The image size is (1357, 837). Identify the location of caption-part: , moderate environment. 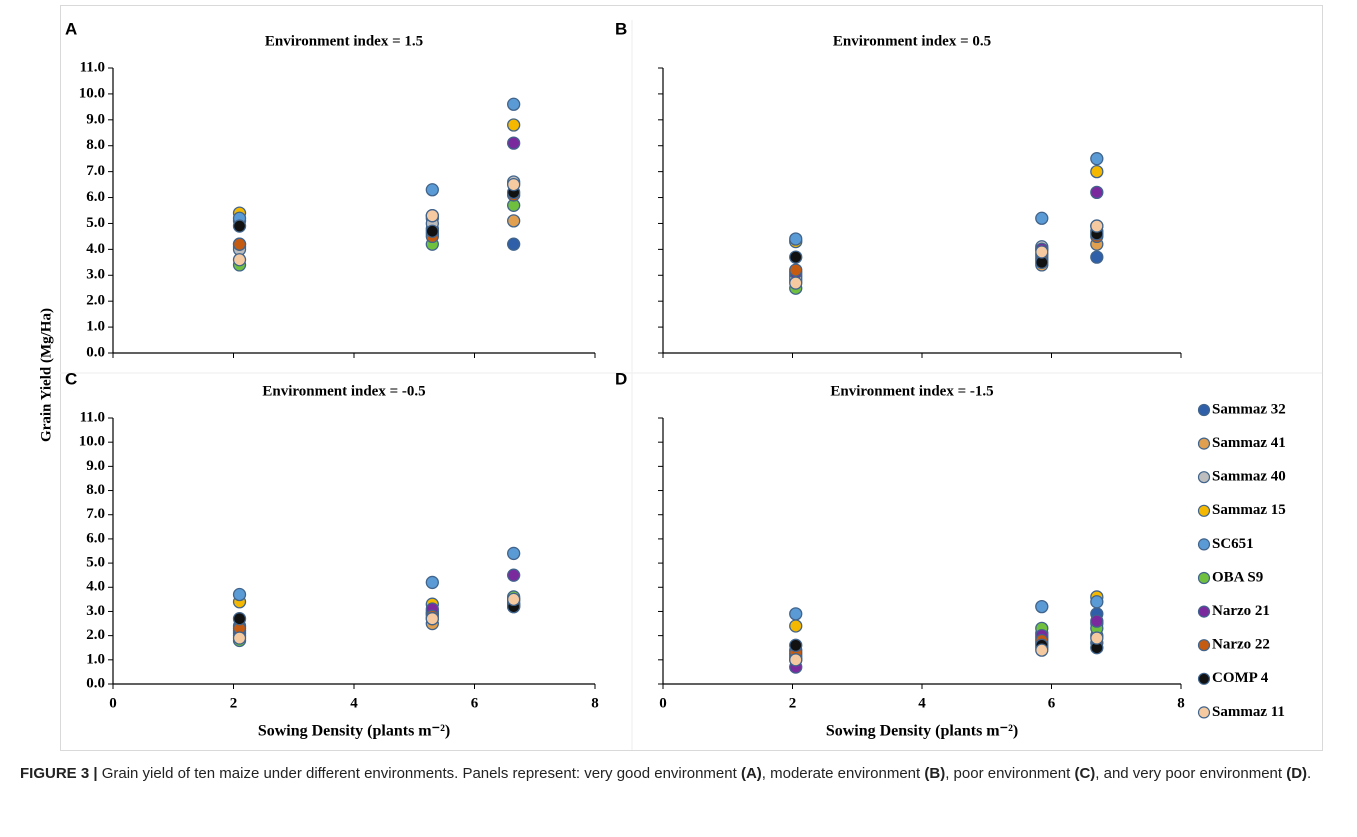
(843, 773).